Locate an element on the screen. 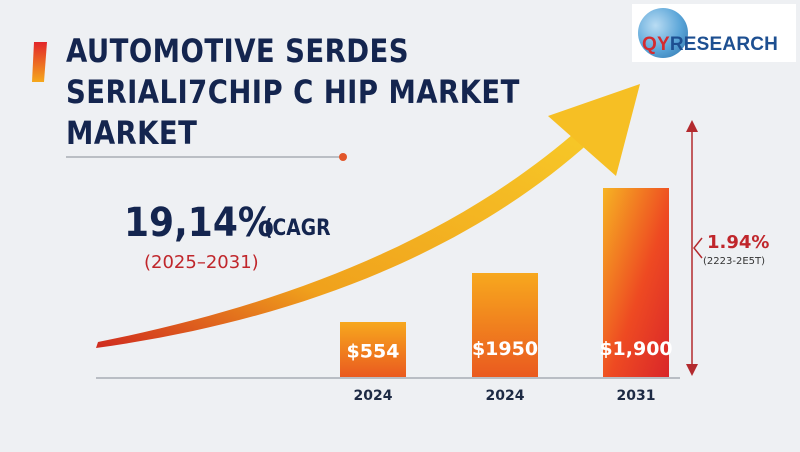 The height and width of the screenshot is (452, 800). cagr-period: (2025–2031) is located at coordinates (201, 262).